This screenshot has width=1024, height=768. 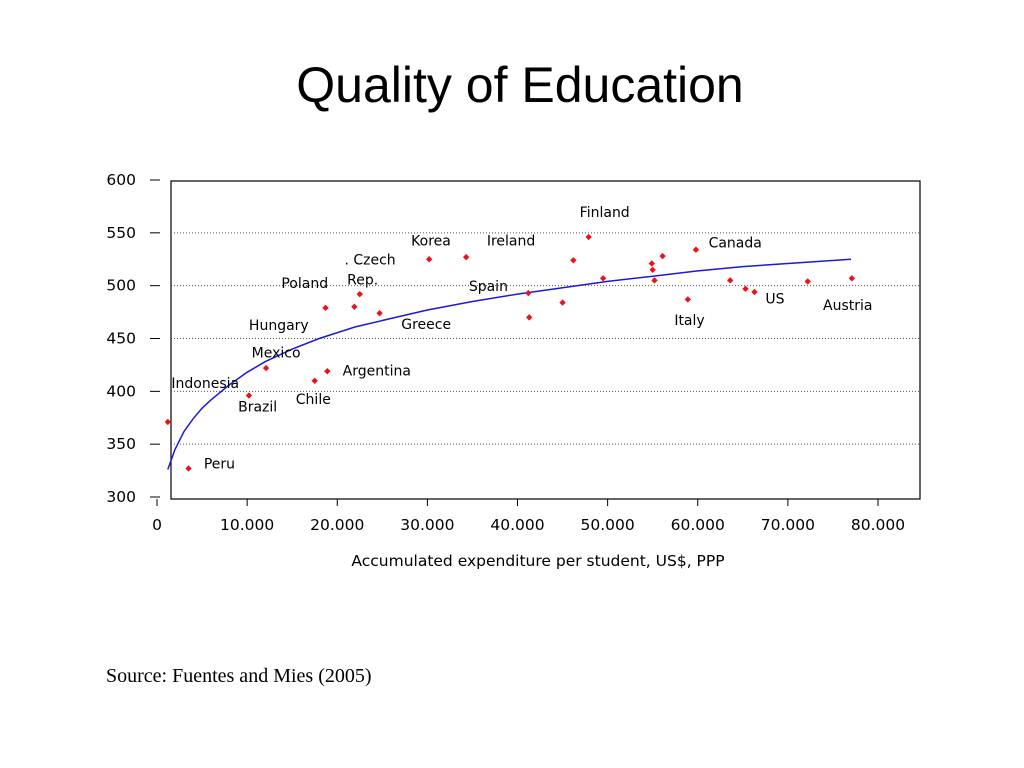 I want to click on x-tick-label: 40.000, so click(x=517, y=525).